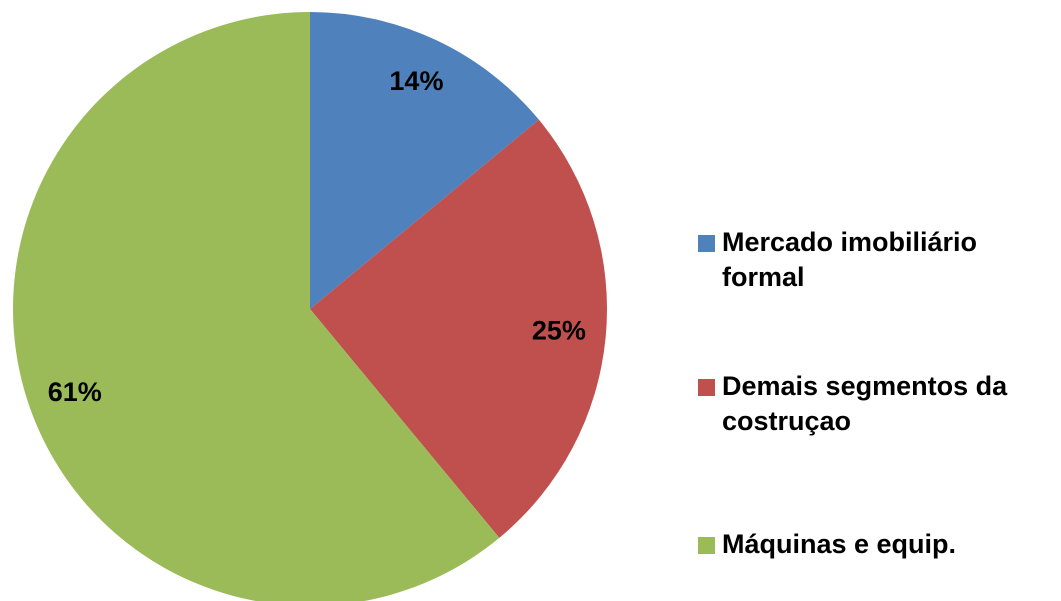 The height and width of the screenshot is (601, 1061). I want to click on legend-item: Máquinas e equip., so click(878, 544).